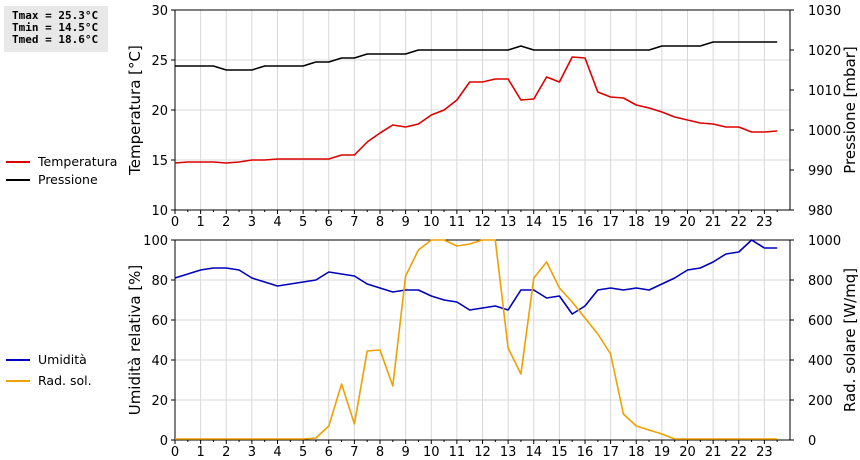 This screenshot has height=460, width=860. Describe the element at coordinates (77, 161) in the screenshot. I see `legend-label: Temperatura` at that location.